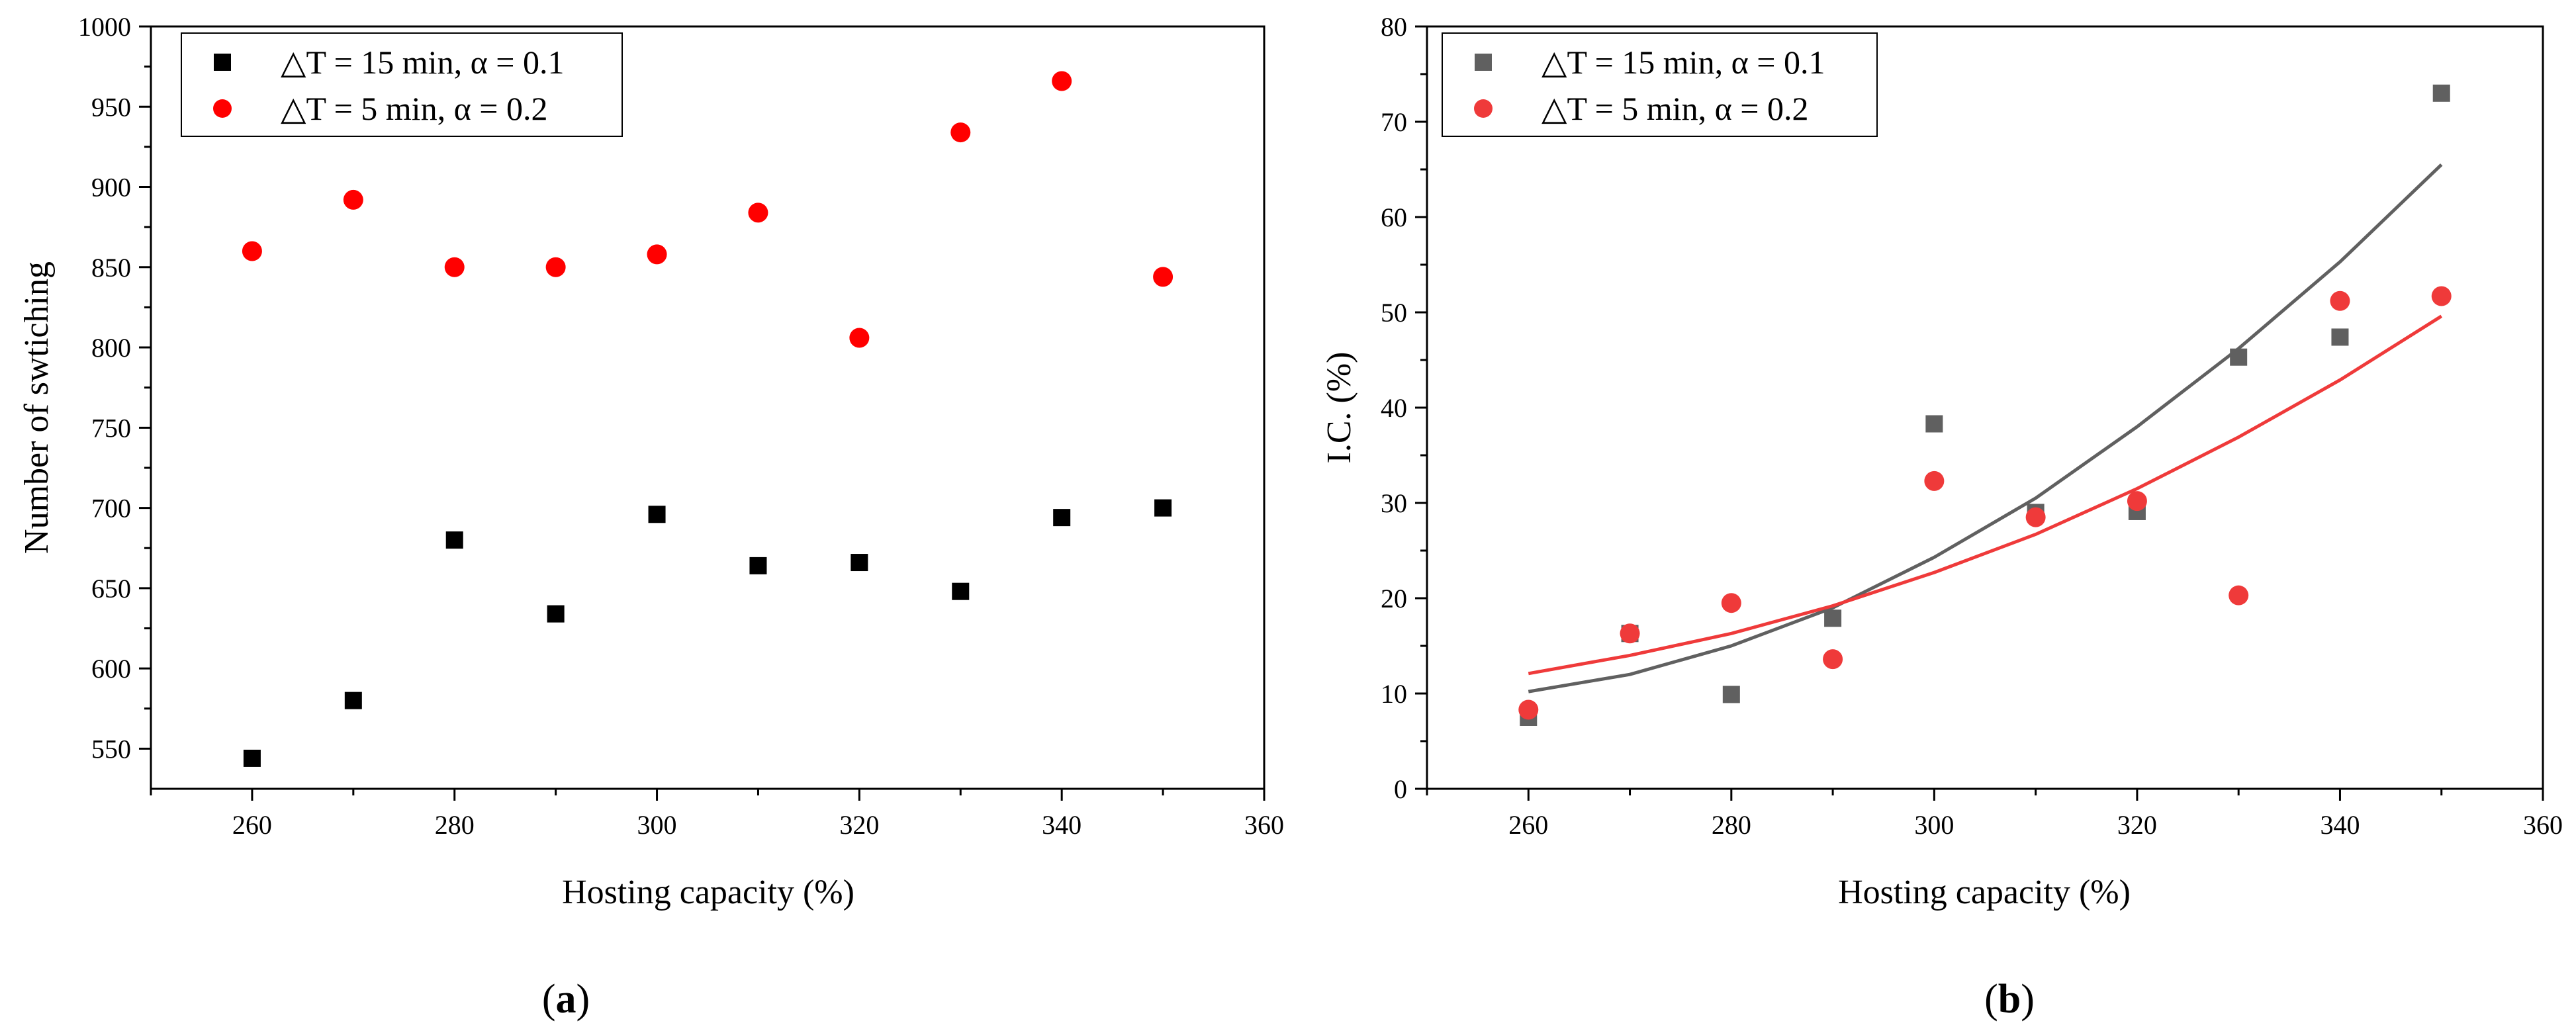 The height and width of the screenshot is (1031, 2576). I want to click on panel-label-b-letter: b, so click(2009, 999).